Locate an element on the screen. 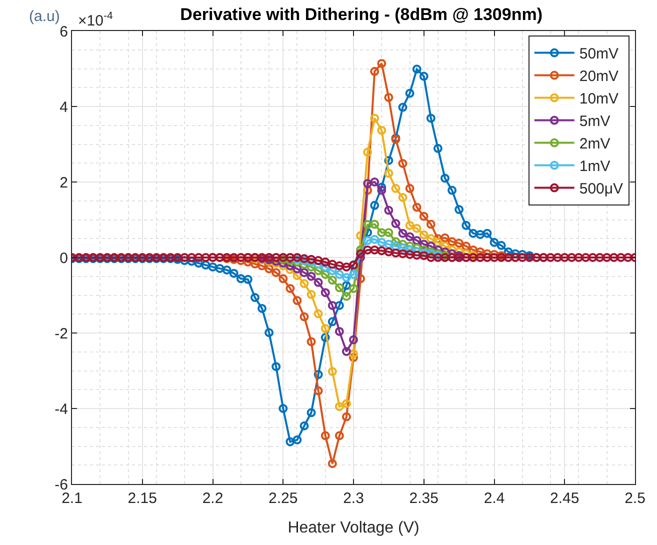  legend-label: 2mV is located at coordinates (594, 144).